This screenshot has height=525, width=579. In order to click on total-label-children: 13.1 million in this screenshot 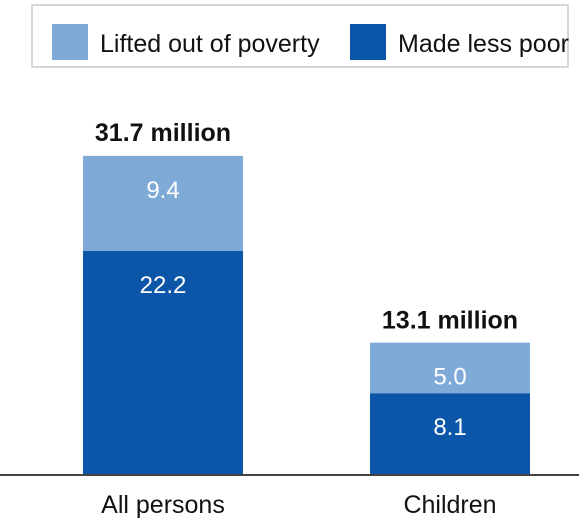, I will do `click(450, 321)`.